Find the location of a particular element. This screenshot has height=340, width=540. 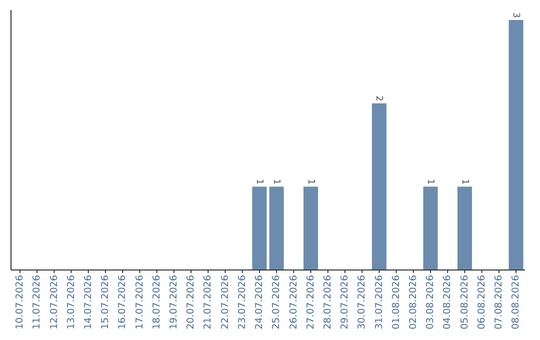

x-tick-label: 06.08.2026 is located at coordinates (482, 302).